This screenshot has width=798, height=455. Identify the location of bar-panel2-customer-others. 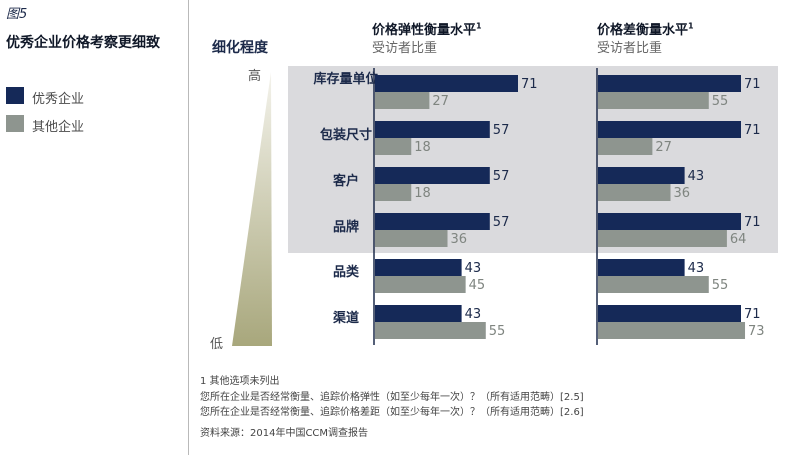
(634, 192).